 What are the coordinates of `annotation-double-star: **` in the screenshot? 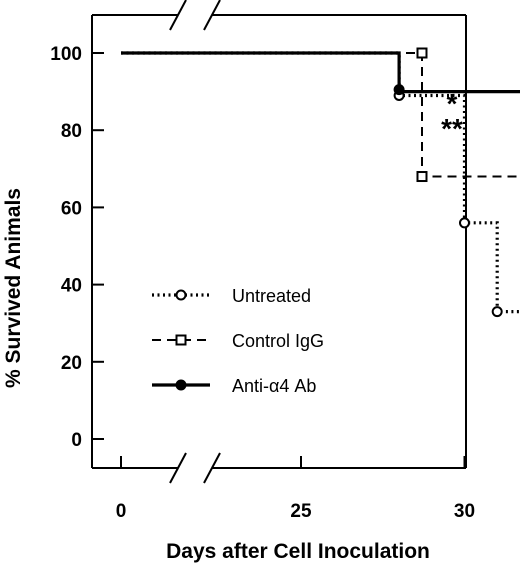 It's located at (452, 128).